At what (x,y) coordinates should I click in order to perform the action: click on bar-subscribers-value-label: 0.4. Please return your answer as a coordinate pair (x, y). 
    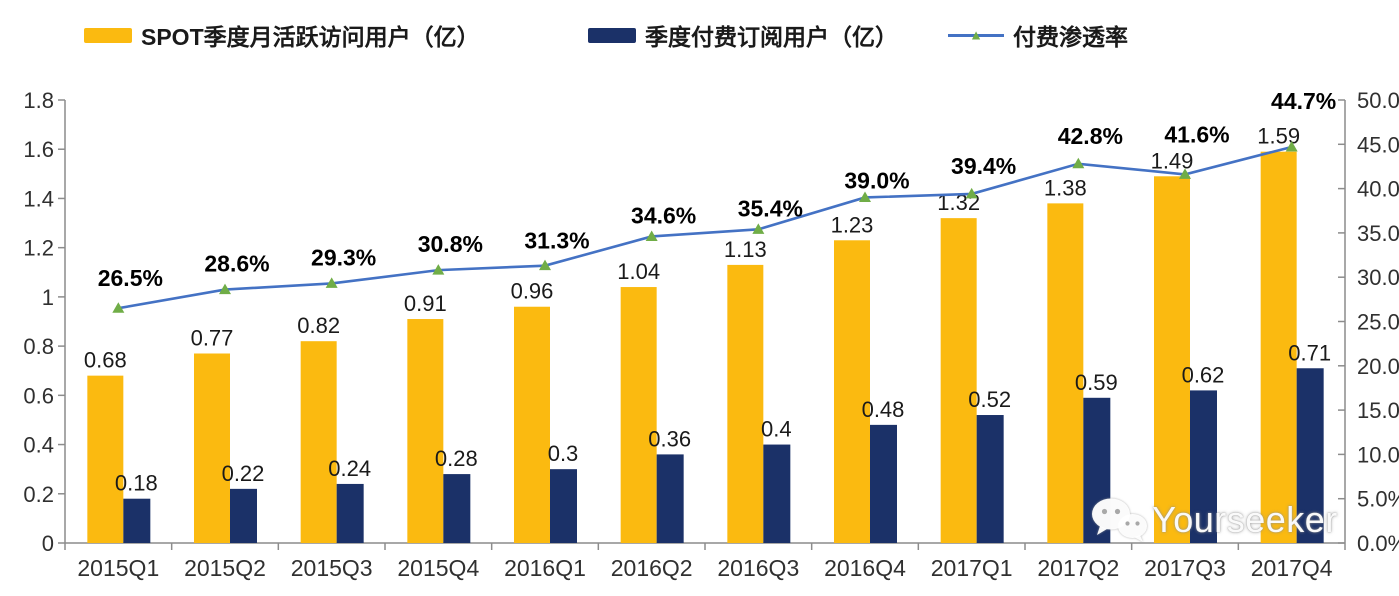
    Looking at the image, I should click on (776, 429).